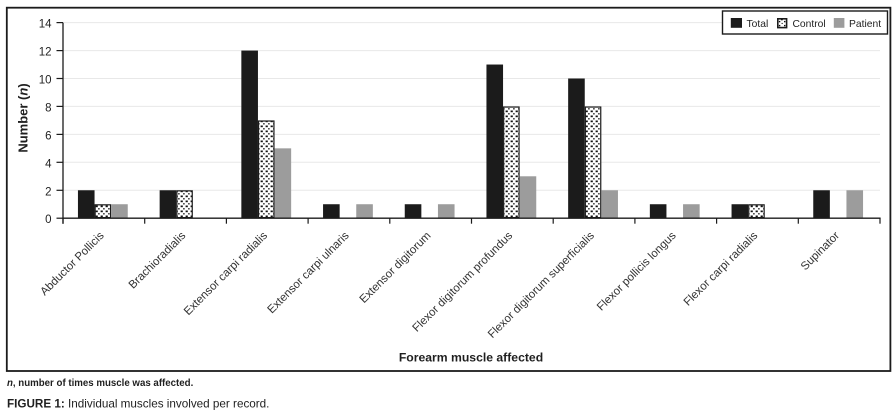 The height and width of the screenshot is (414, 895). I want to click on svg-text: 14, so click(45, 25).